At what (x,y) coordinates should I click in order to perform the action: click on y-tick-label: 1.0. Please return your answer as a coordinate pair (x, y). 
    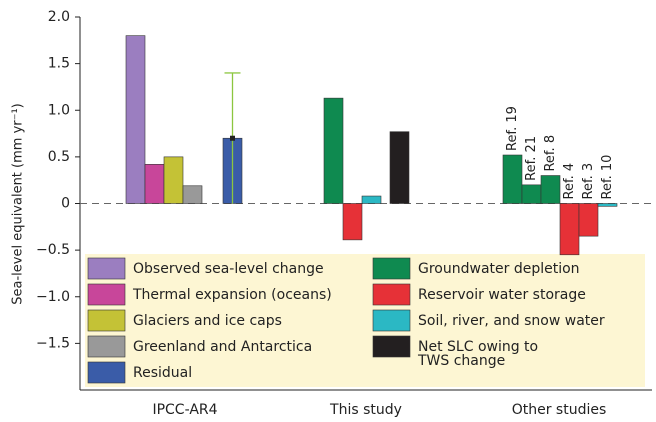
    Looking at the image, I should click on (59, 110).